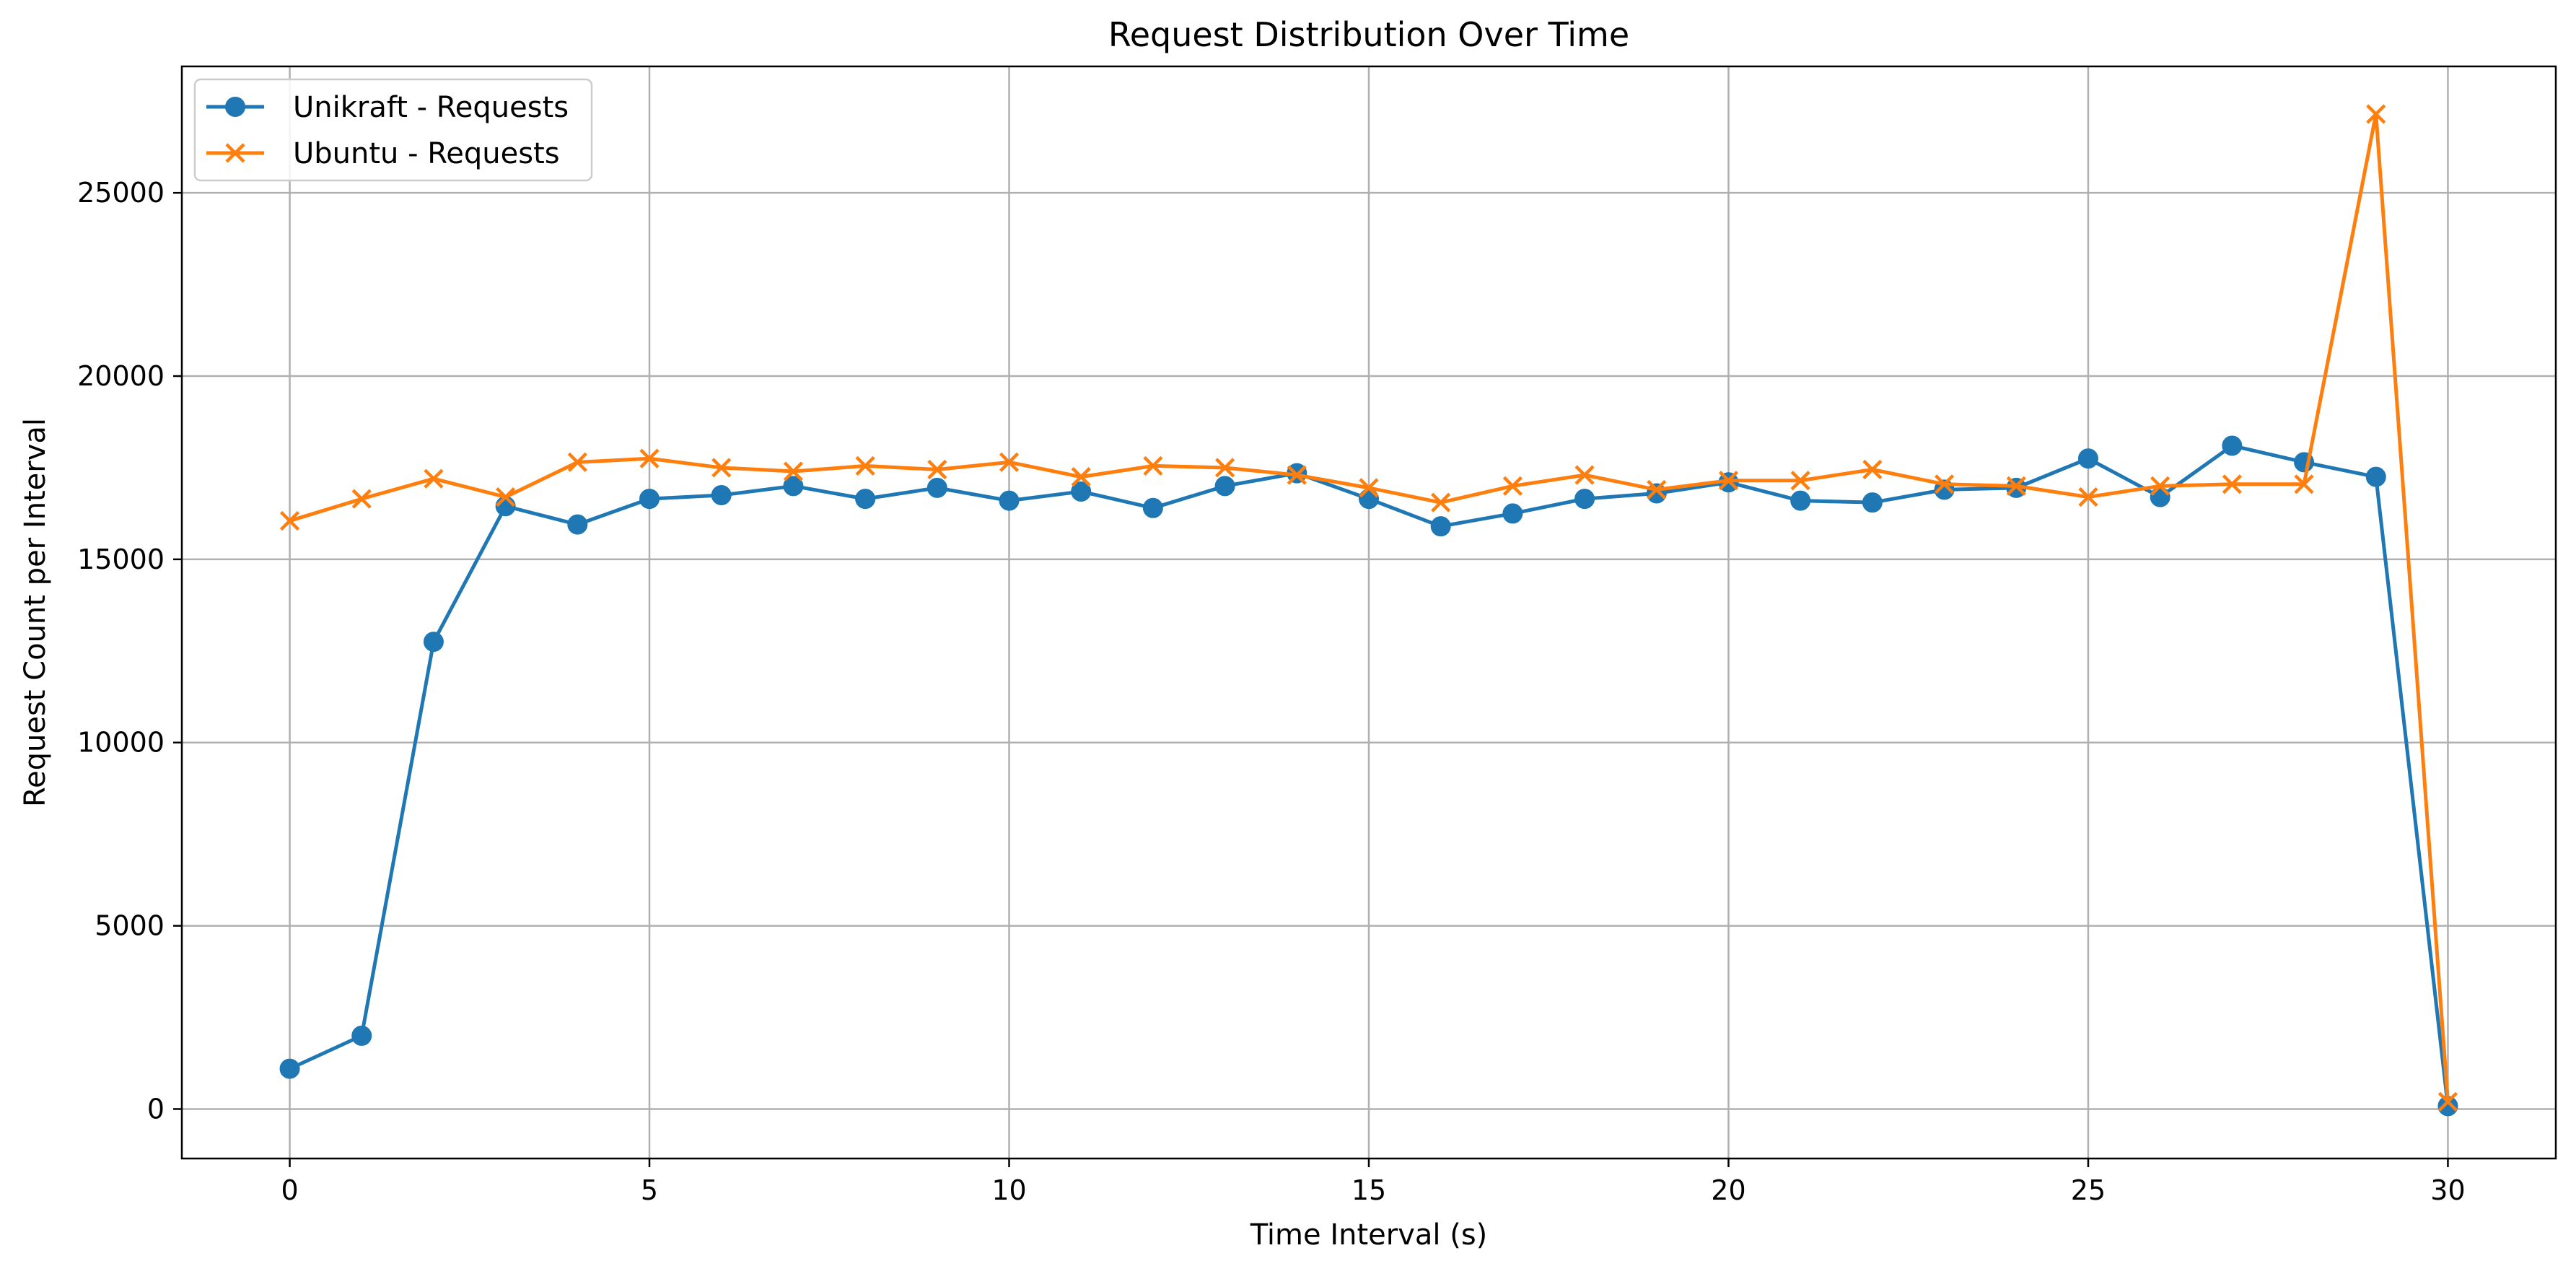  Describe the element at coordinates (2447, 1190) in the screenshot. I see `x-tick-label: 30` at that location.